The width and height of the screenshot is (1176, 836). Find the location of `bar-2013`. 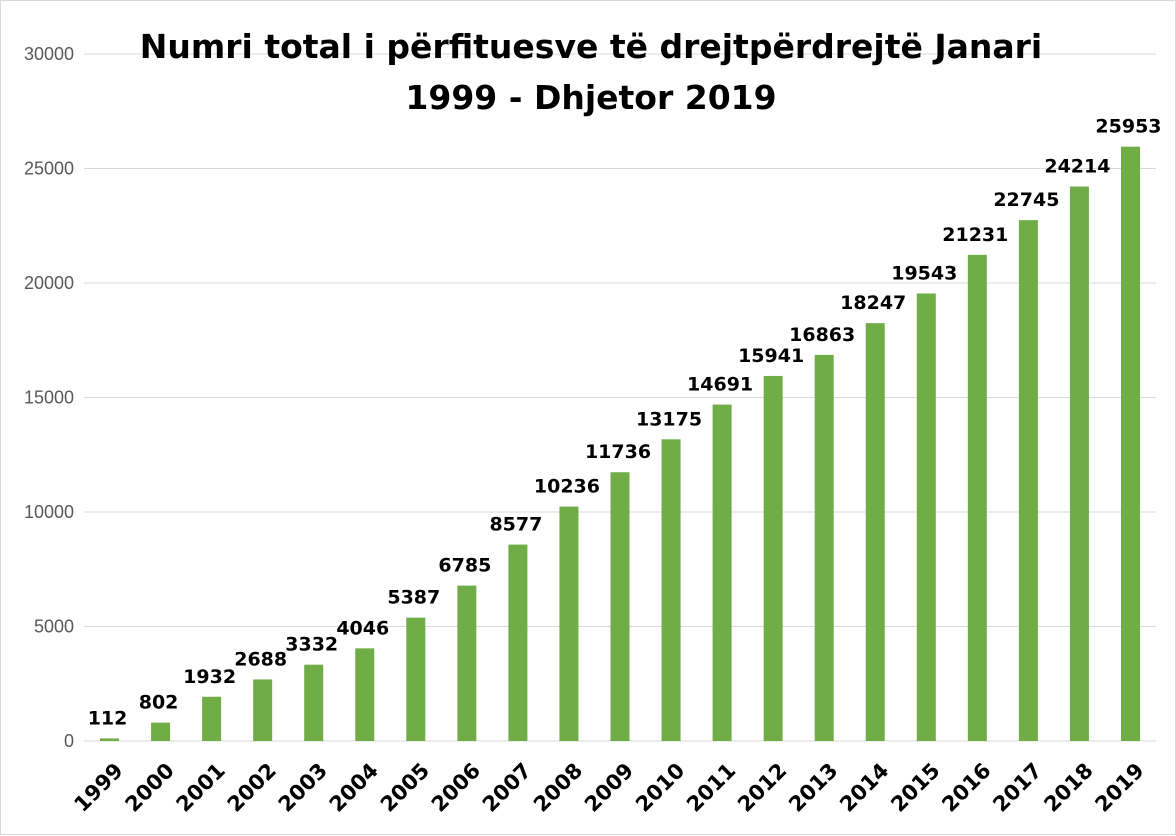

bar-2013 is located at coordinates (824, 547).